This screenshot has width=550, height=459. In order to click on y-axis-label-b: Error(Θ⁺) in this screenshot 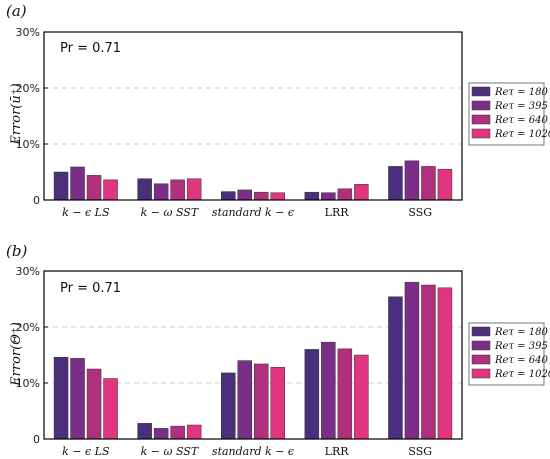, I will do `click(16, 354)`.